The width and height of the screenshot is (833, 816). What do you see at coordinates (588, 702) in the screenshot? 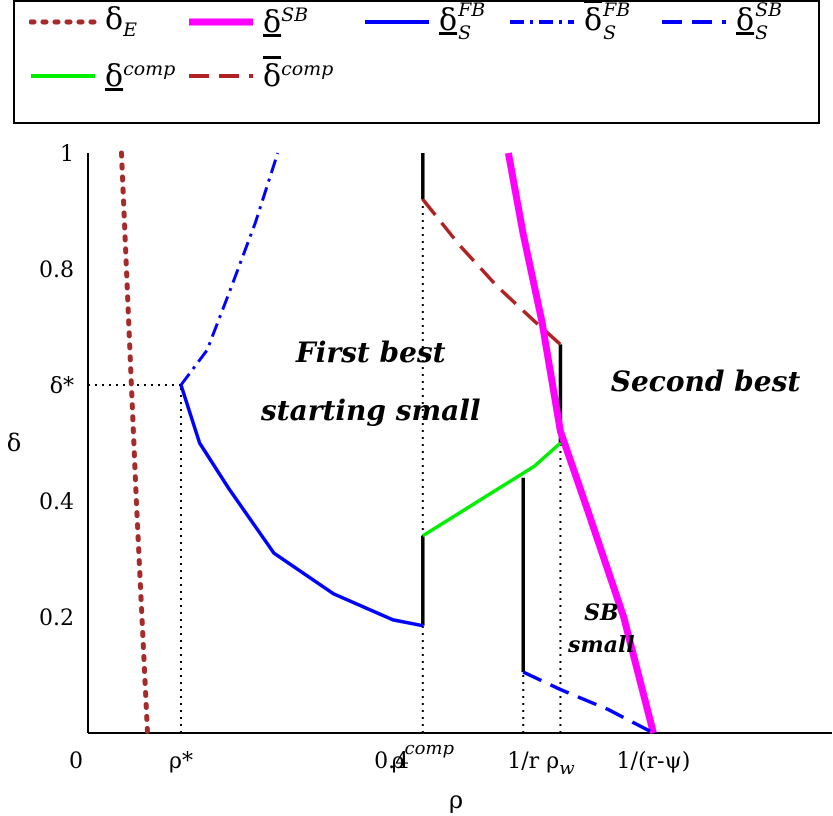
I see `series-deltaSB_S_low` at bounding box center [588, 702].